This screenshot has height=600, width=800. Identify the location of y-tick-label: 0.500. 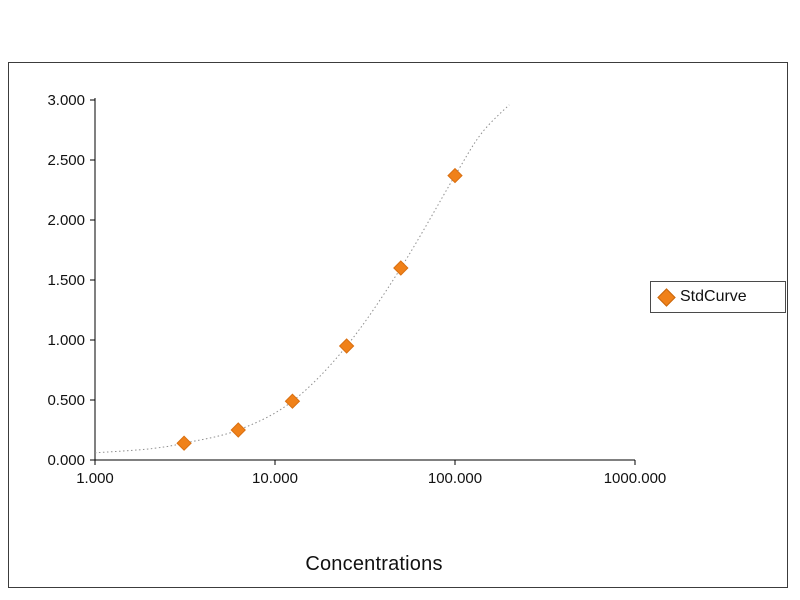
(66, 400).